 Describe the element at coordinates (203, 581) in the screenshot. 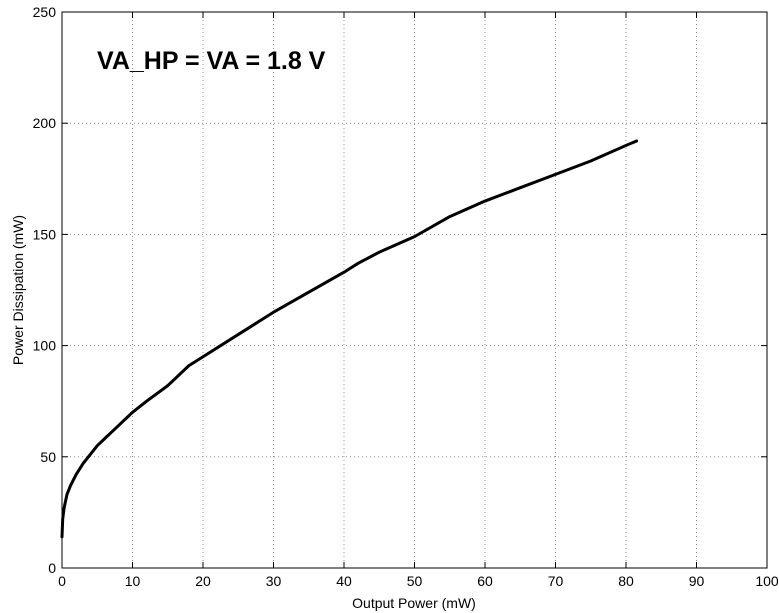

I see `x-tick-label: 20` at that location.